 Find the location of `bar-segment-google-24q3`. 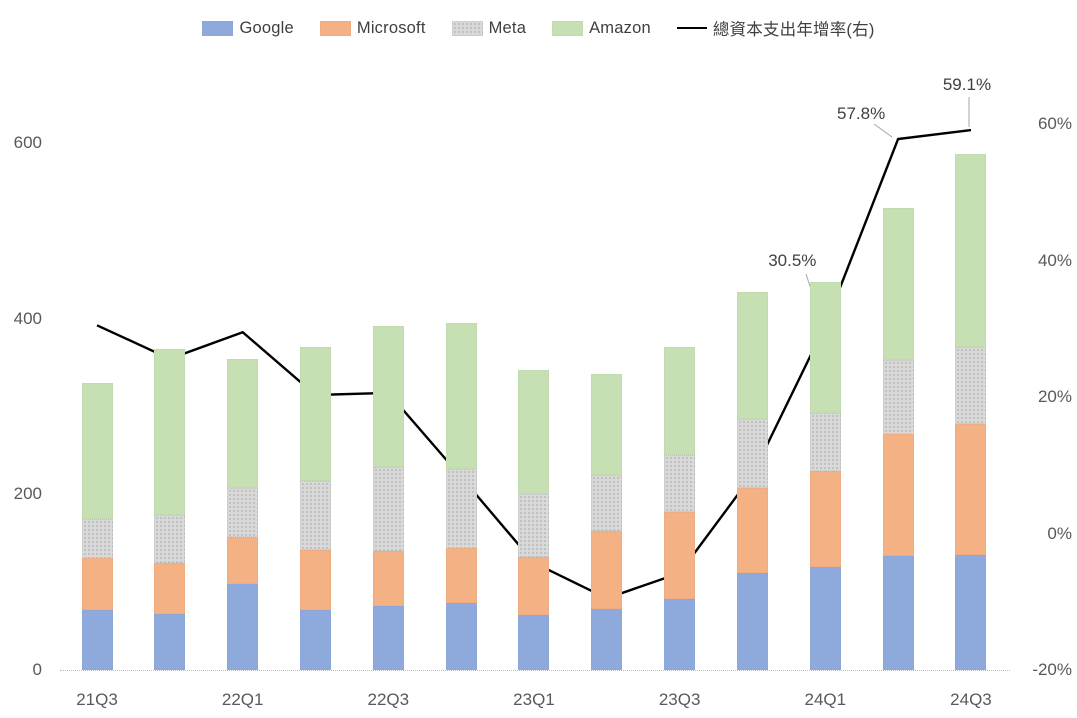

bar-segment-google-24q3 is located at coordinates (971, 612).